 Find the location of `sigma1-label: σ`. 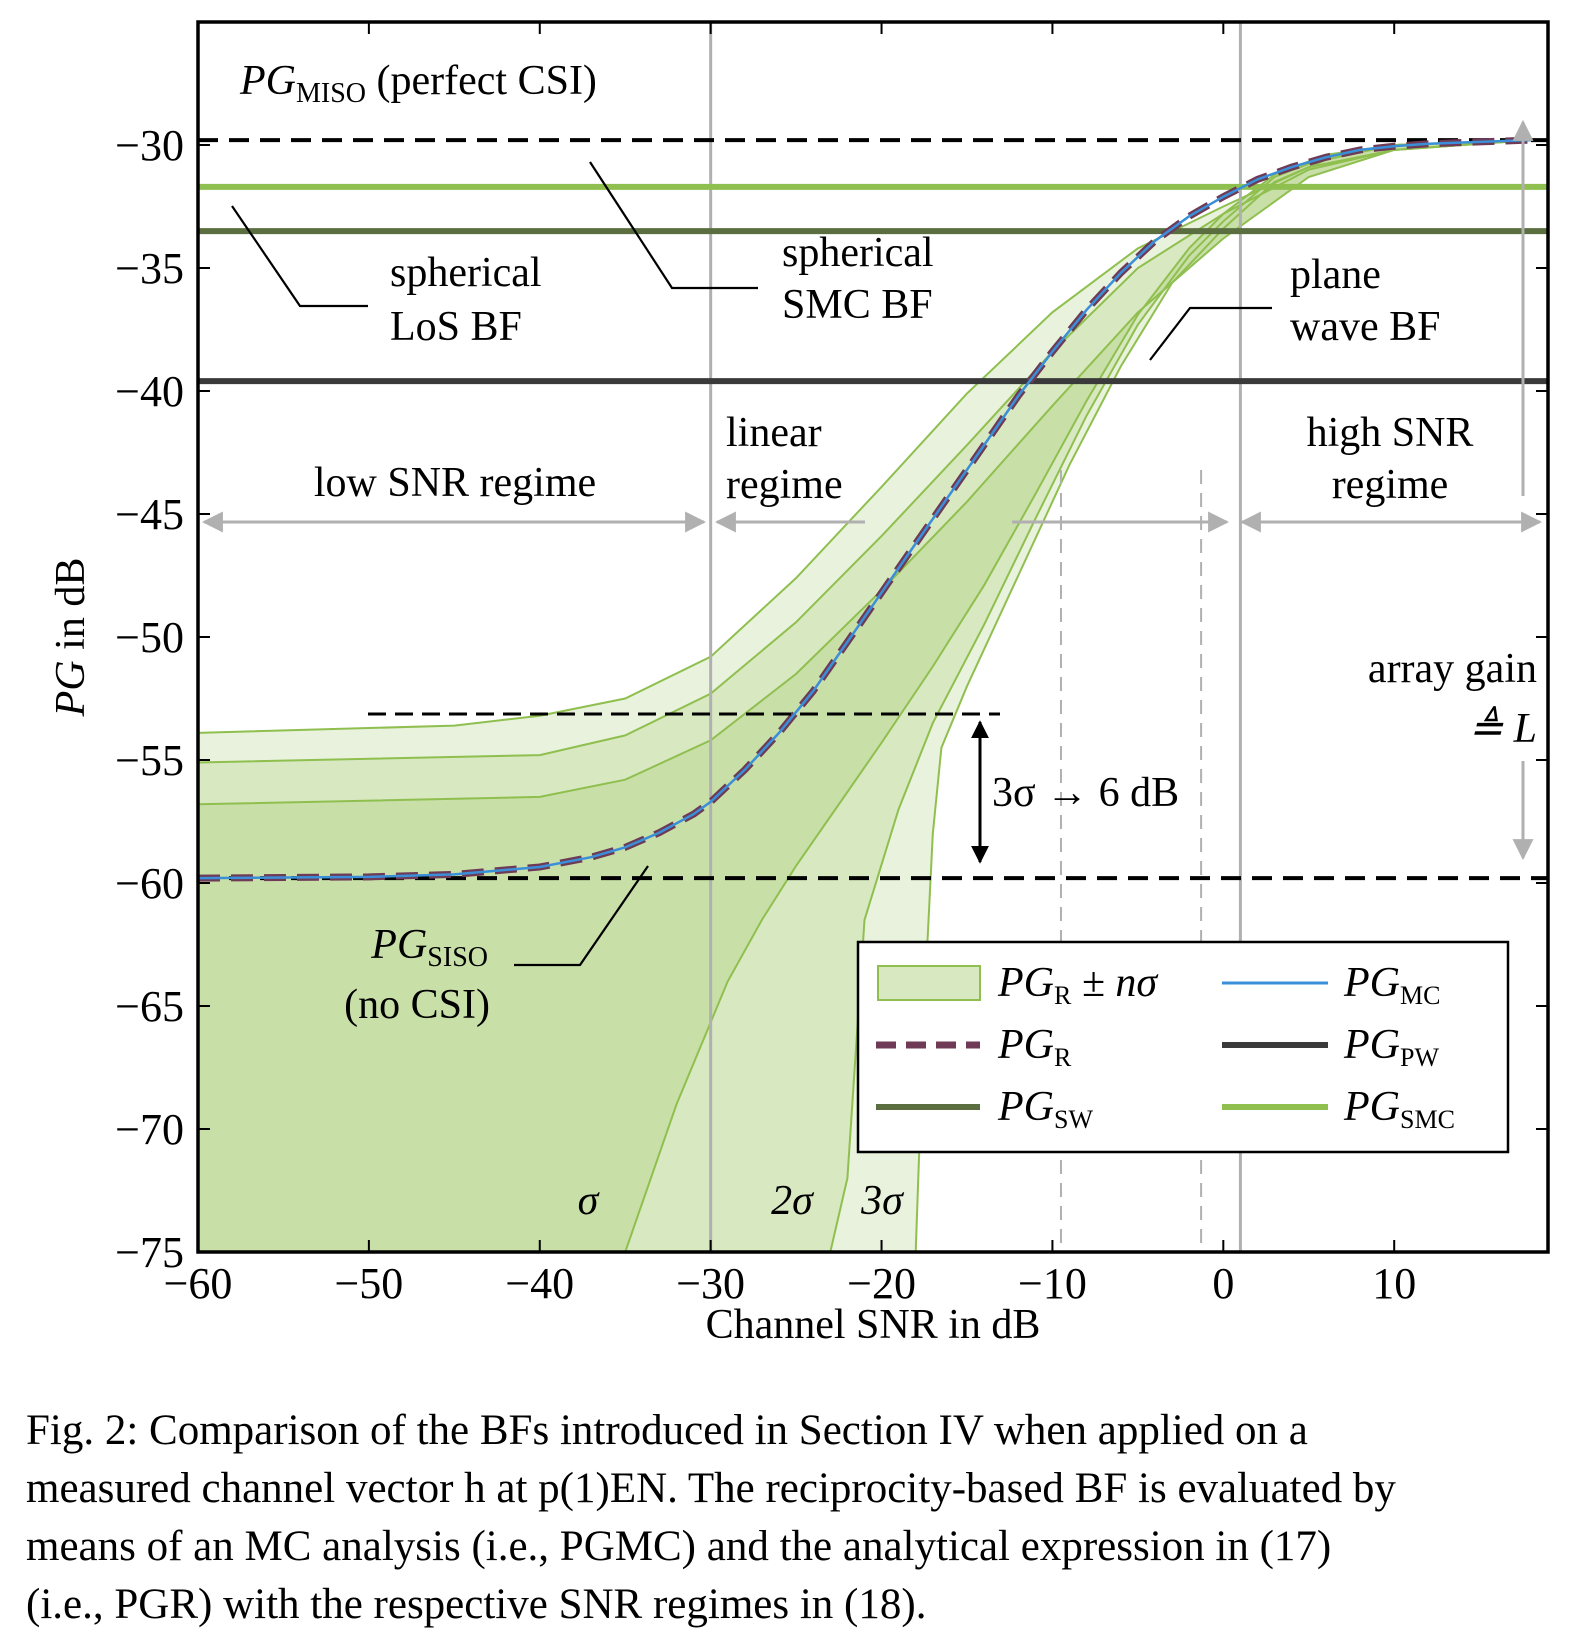

sigma1-label: σ is located at coordinates (589, 1201).